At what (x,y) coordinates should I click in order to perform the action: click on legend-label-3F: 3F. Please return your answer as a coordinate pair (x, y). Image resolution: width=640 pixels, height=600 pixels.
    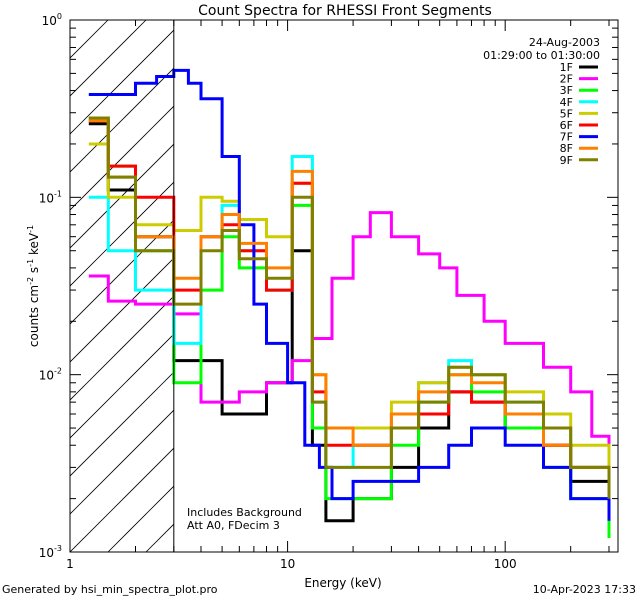
    Looking at the image, I should click on (566, 90).